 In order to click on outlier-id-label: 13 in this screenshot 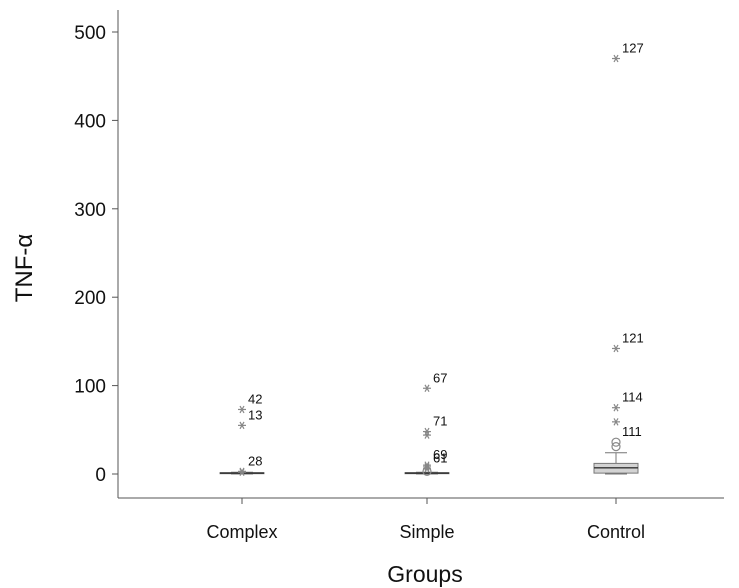, I will do `click(255, 414)`.